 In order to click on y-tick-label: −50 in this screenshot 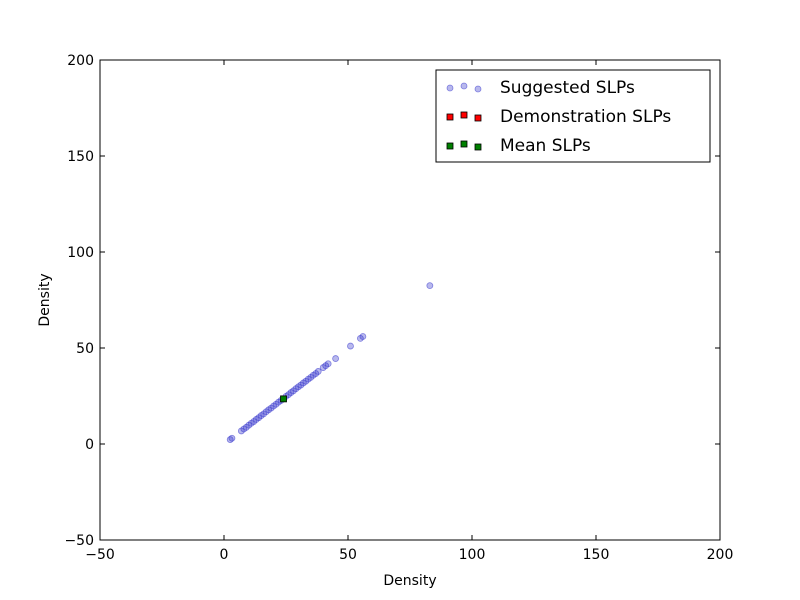, I will do `click(79, 541)`.